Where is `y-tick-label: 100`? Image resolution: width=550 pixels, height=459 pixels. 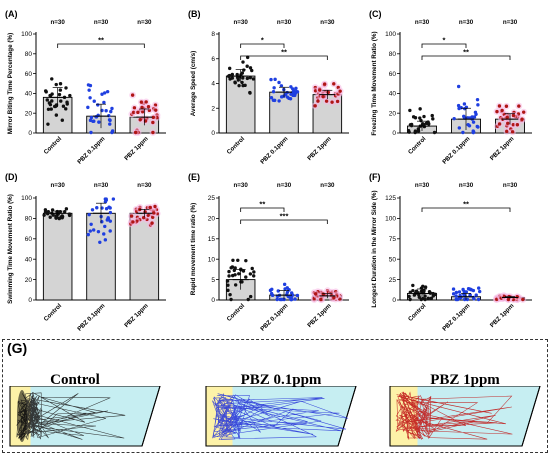 y-tick-label: 100 is located at coordinates (26, 198).